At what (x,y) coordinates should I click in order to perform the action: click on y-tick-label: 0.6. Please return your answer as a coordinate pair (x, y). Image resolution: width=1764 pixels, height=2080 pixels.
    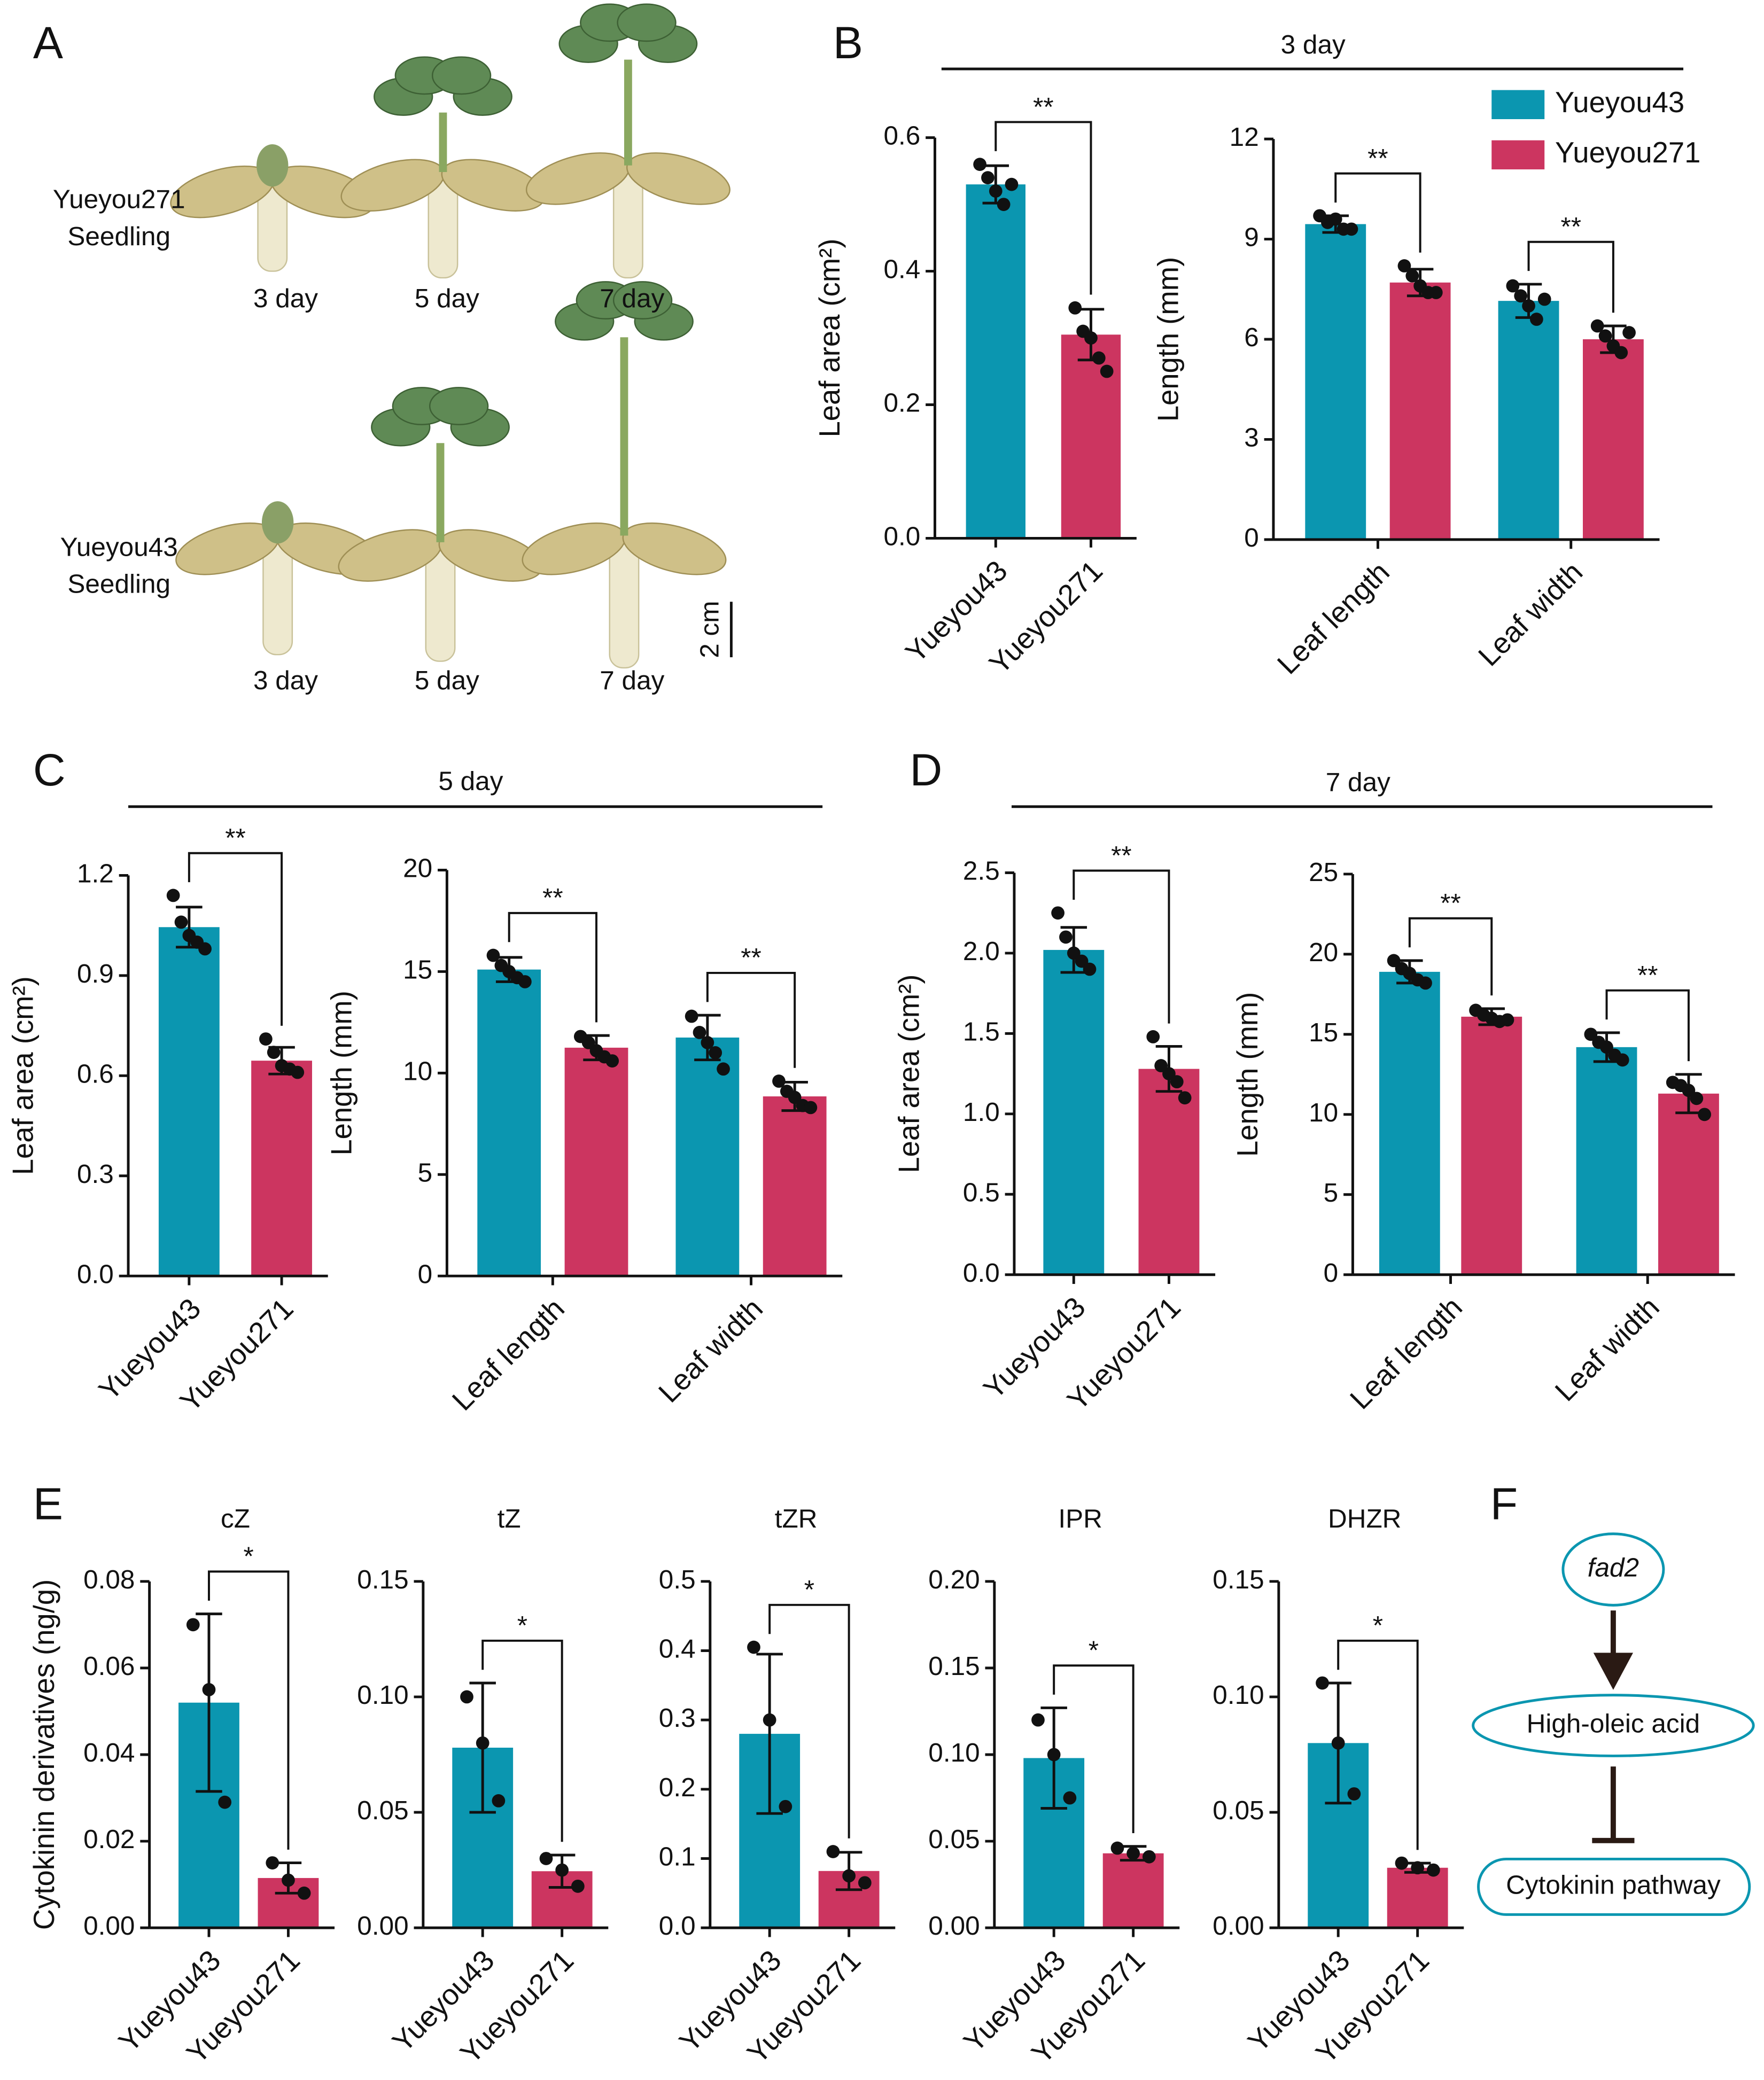
    Looking at the image, I should click on (901, 136).